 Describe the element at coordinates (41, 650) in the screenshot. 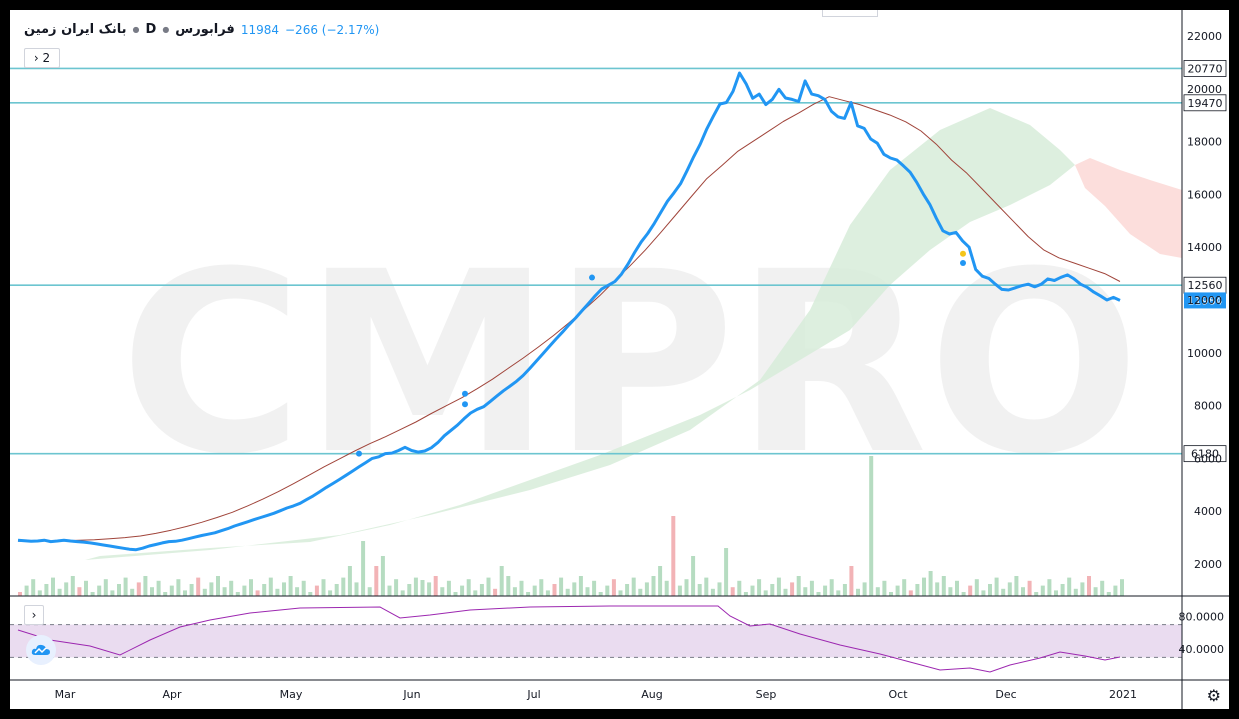

I see `cloud-logo-icon` at that location.